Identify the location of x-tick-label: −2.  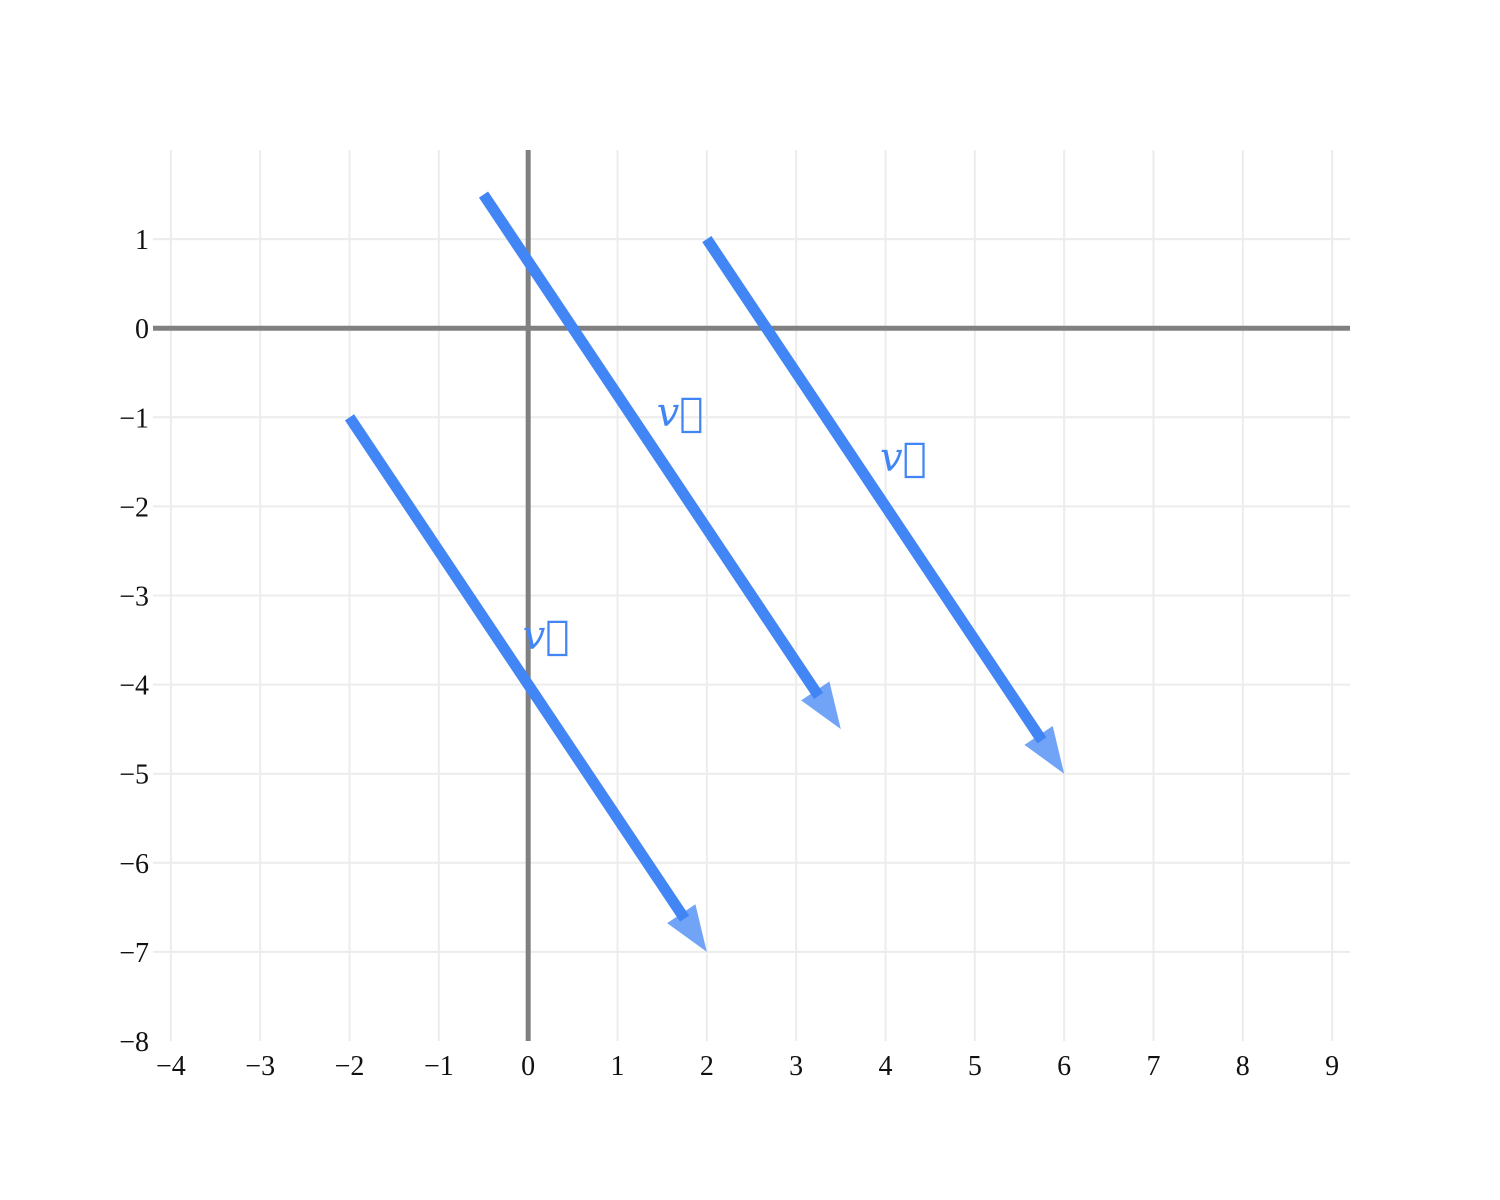
(350, 1066).